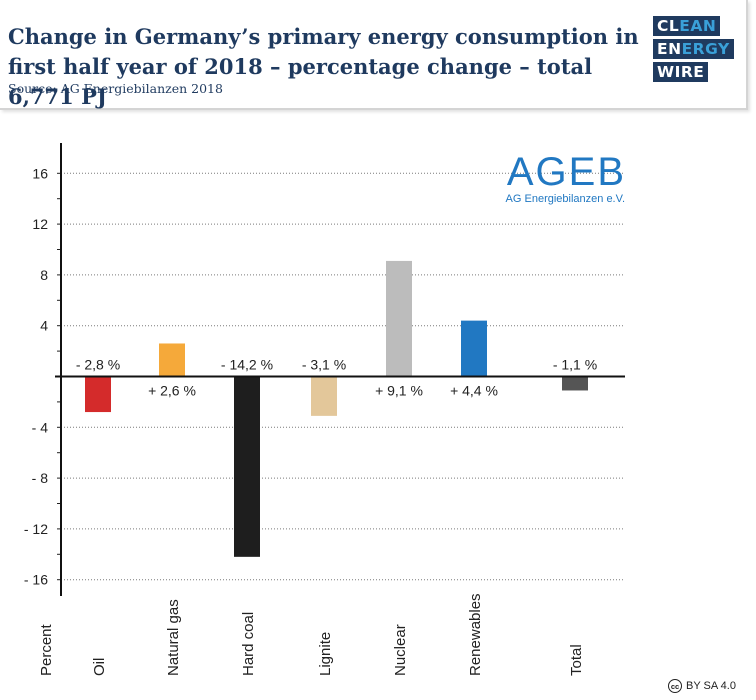  Describe the element at coordinates (40, 478) in the screenshot. I see `y-tick-label: - 8` at that location.